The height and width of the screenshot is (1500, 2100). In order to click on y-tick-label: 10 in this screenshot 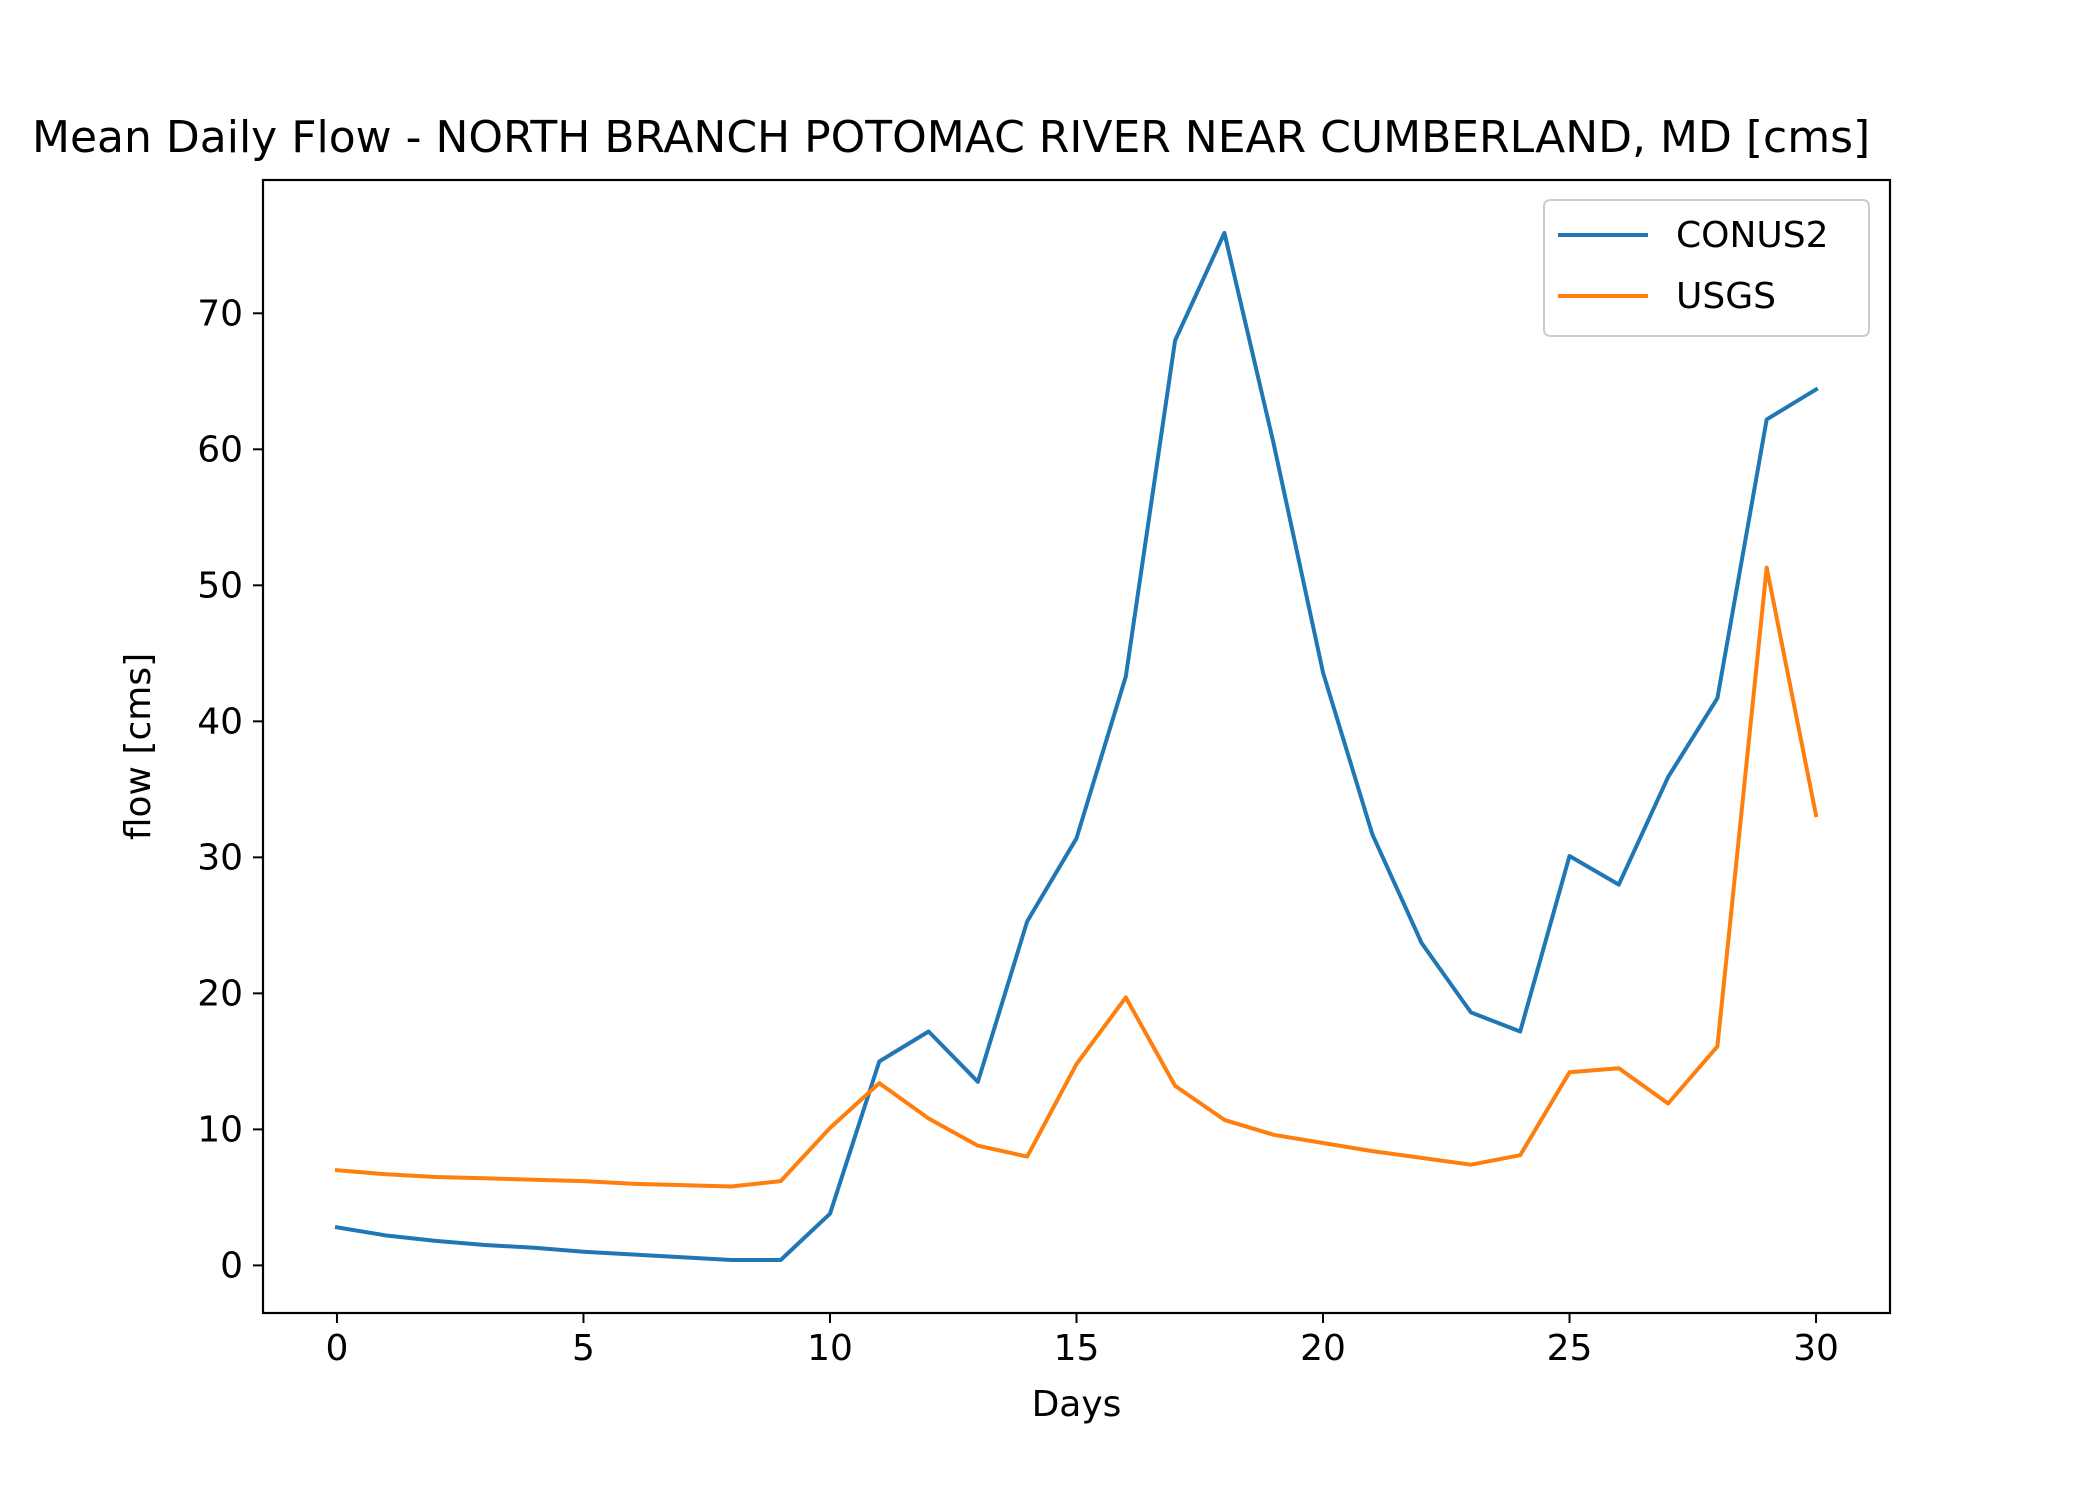, I will do `click(220, 1129)`.